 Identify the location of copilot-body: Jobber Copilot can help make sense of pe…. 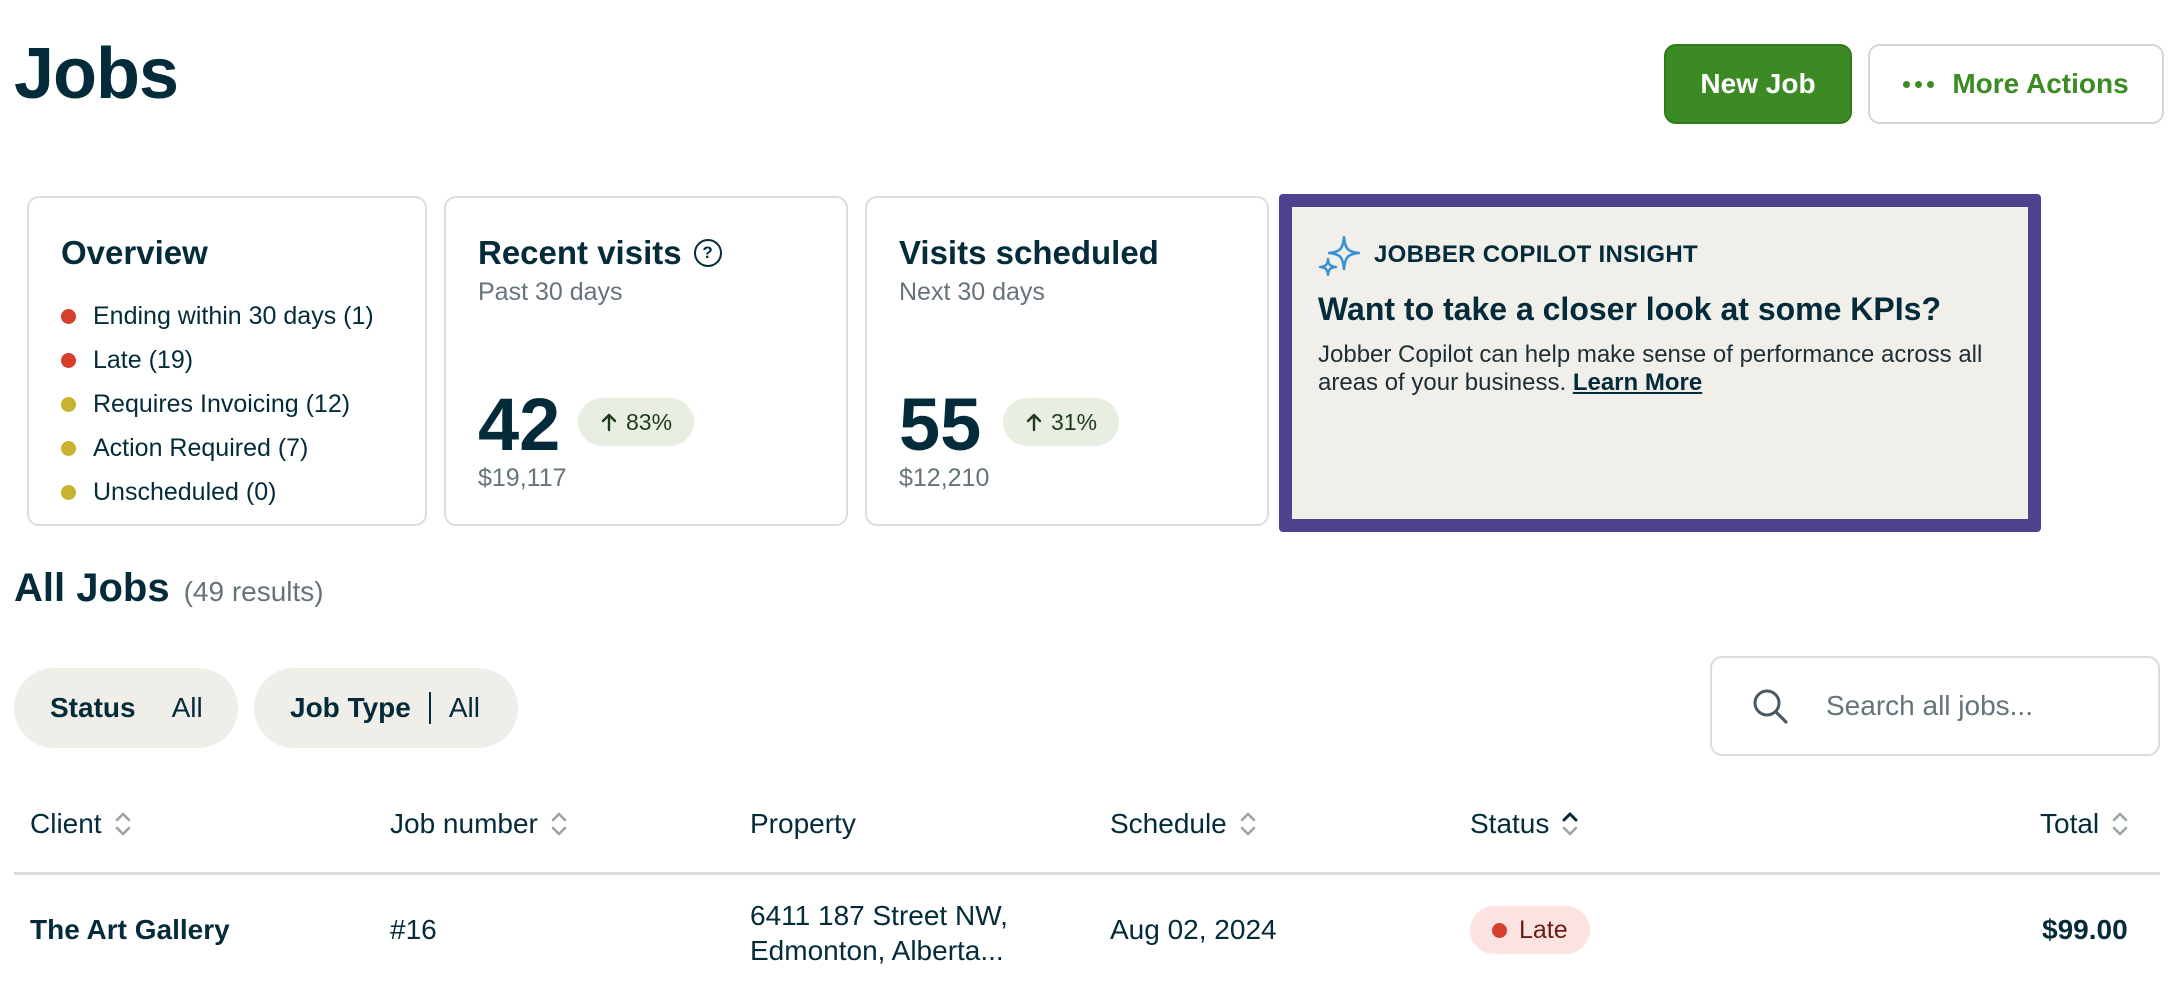
(1668, 369).